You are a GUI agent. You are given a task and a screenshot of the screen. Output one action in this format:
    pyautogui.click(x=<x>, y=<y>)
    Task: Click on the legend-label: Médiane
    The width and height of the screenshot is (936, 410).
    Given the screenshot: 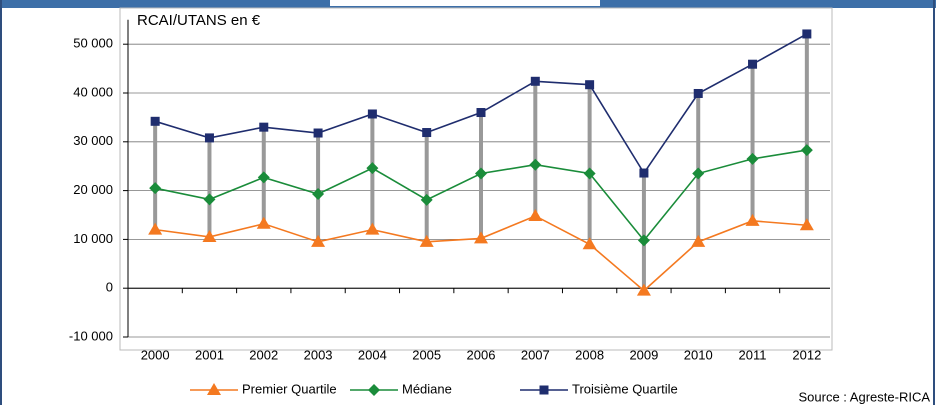 What is the action you would take?
    pyautogui.click(x=427, y=388)
    